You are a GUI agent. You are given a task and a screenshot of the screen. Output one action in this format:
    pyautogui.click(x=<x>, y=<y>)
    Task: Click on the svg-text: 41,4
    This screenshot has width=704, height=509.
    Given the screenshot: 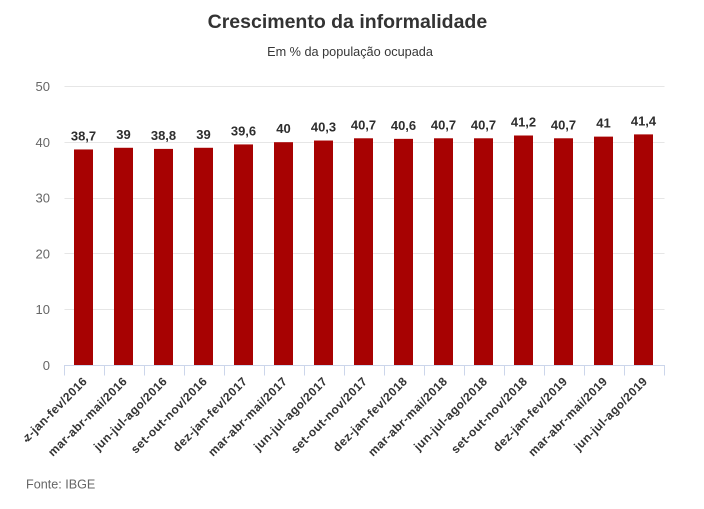 What is the action you would take?
    pyautogui.click(x=644, y=120)
    